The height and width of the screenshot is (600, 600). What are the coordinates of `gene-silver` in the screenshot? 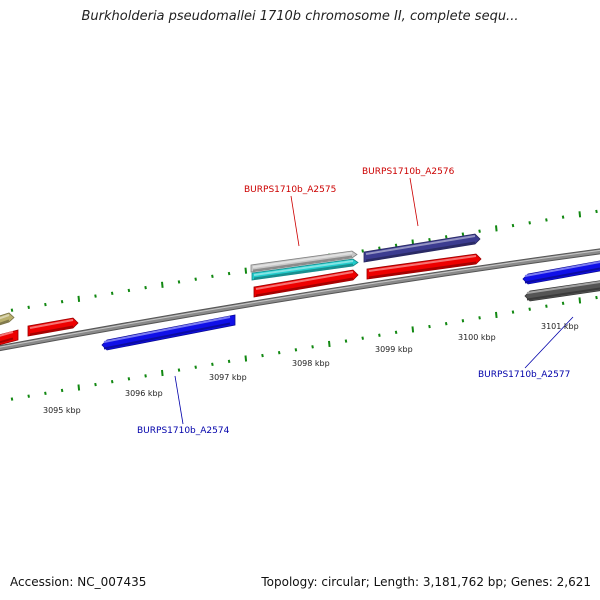 It's located at (304, 261).